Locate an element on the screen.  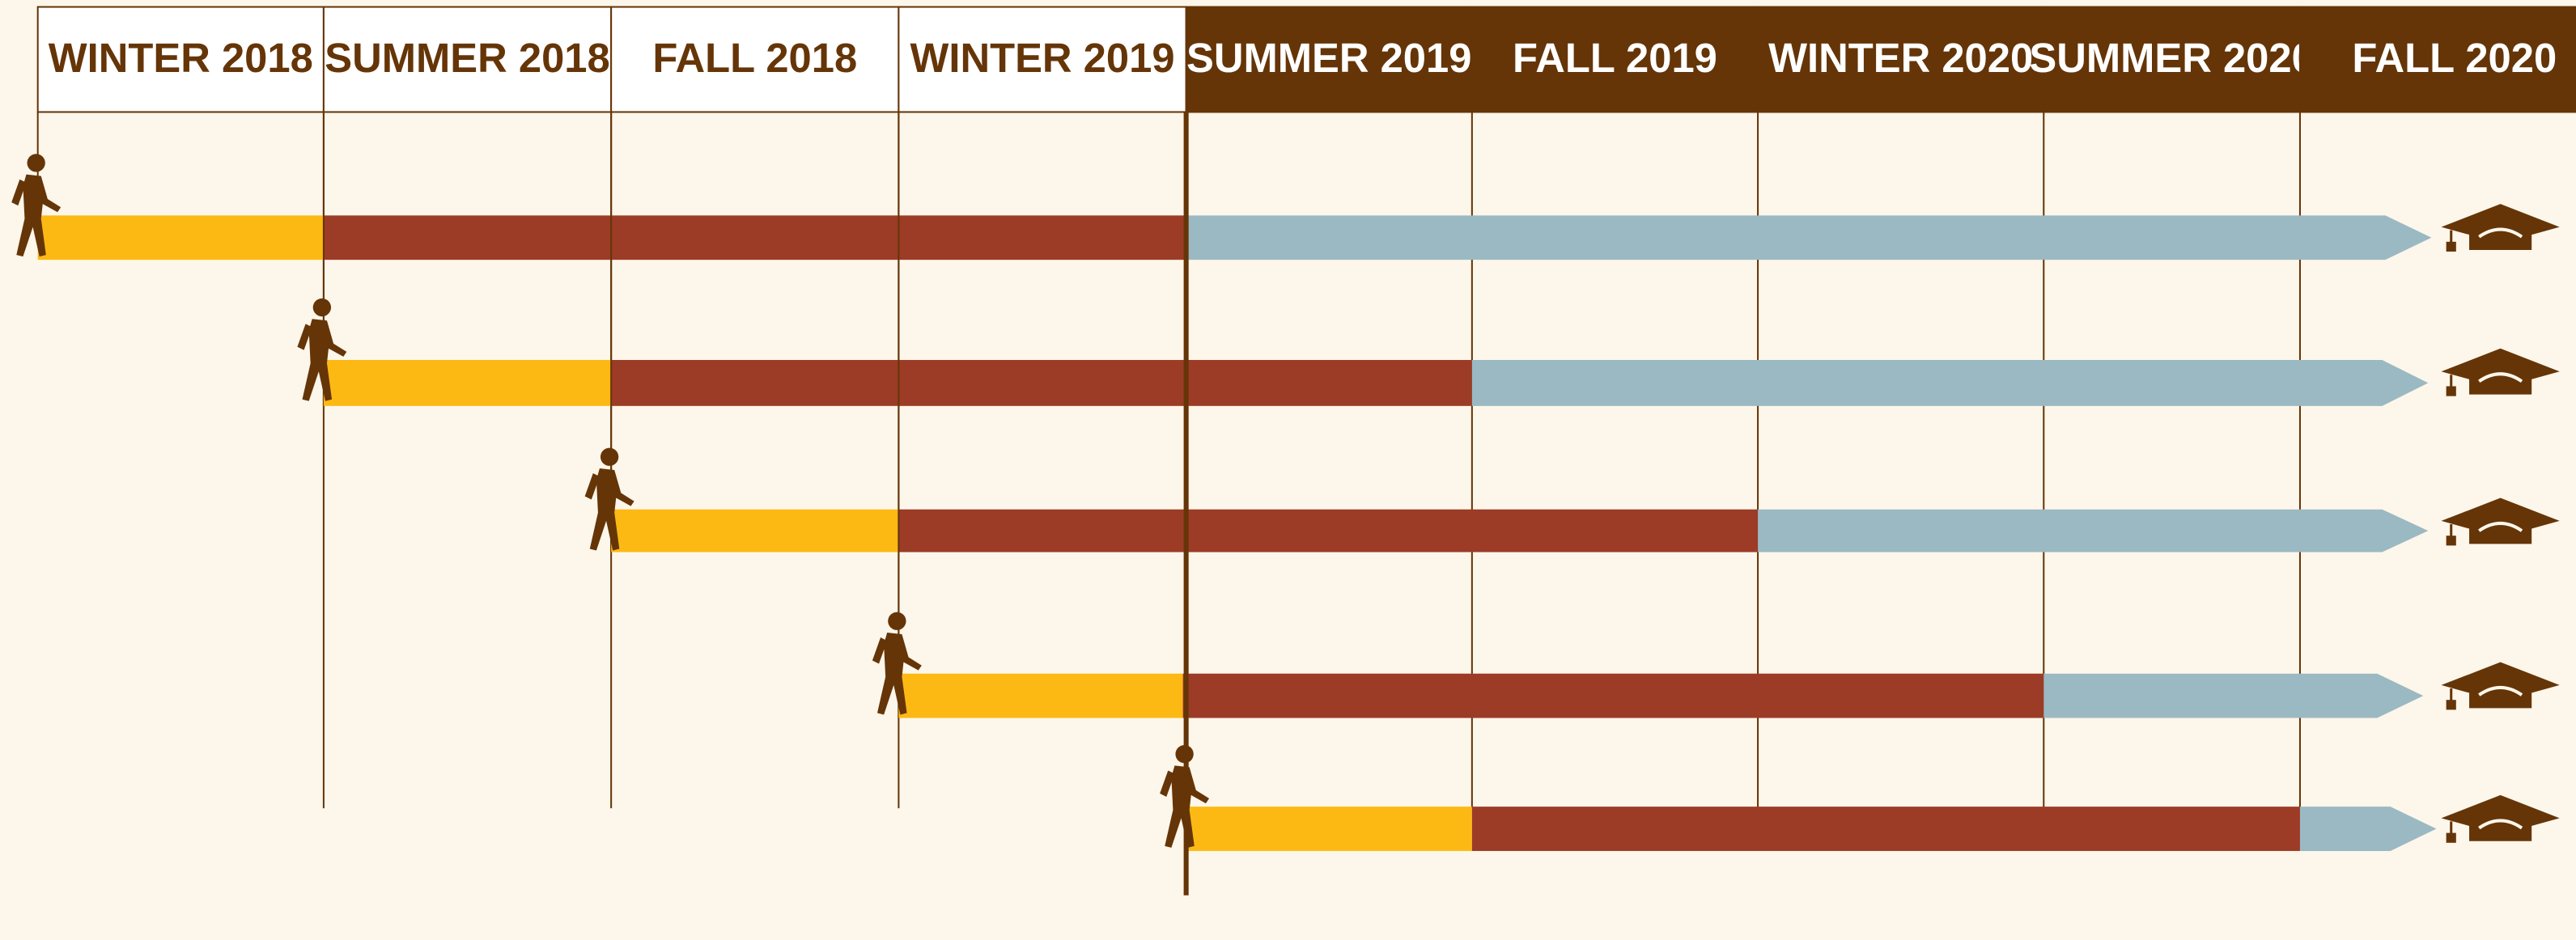
header-label: WINTER 2019 is located at coordinates (1042, 58).